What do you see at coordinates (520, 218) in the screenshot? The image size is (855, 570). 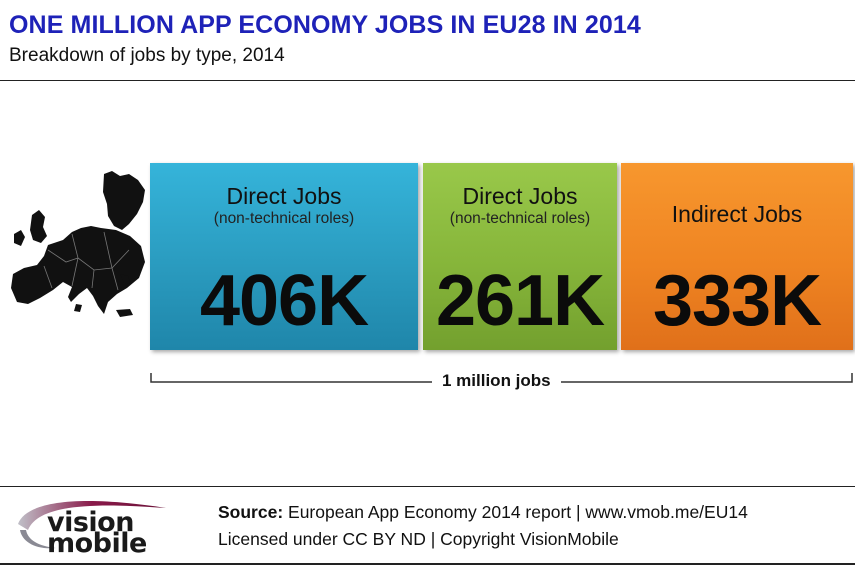 I see `card-direct-jobs-2-sublabel: (non-technical roles)` at bounding box center [520, 218].